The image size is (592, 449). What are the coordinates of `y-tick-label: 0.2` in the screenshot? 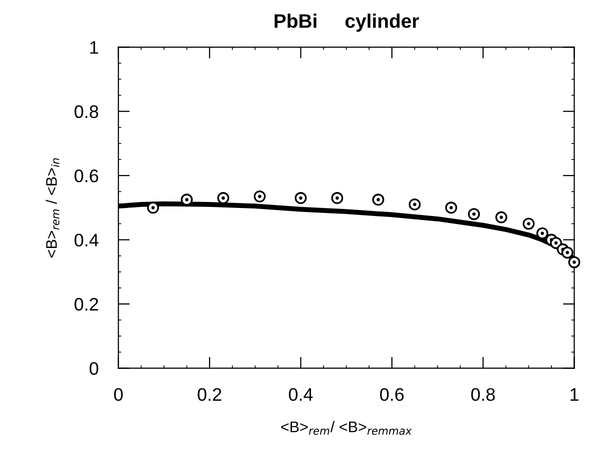 It's located at (86, 304).